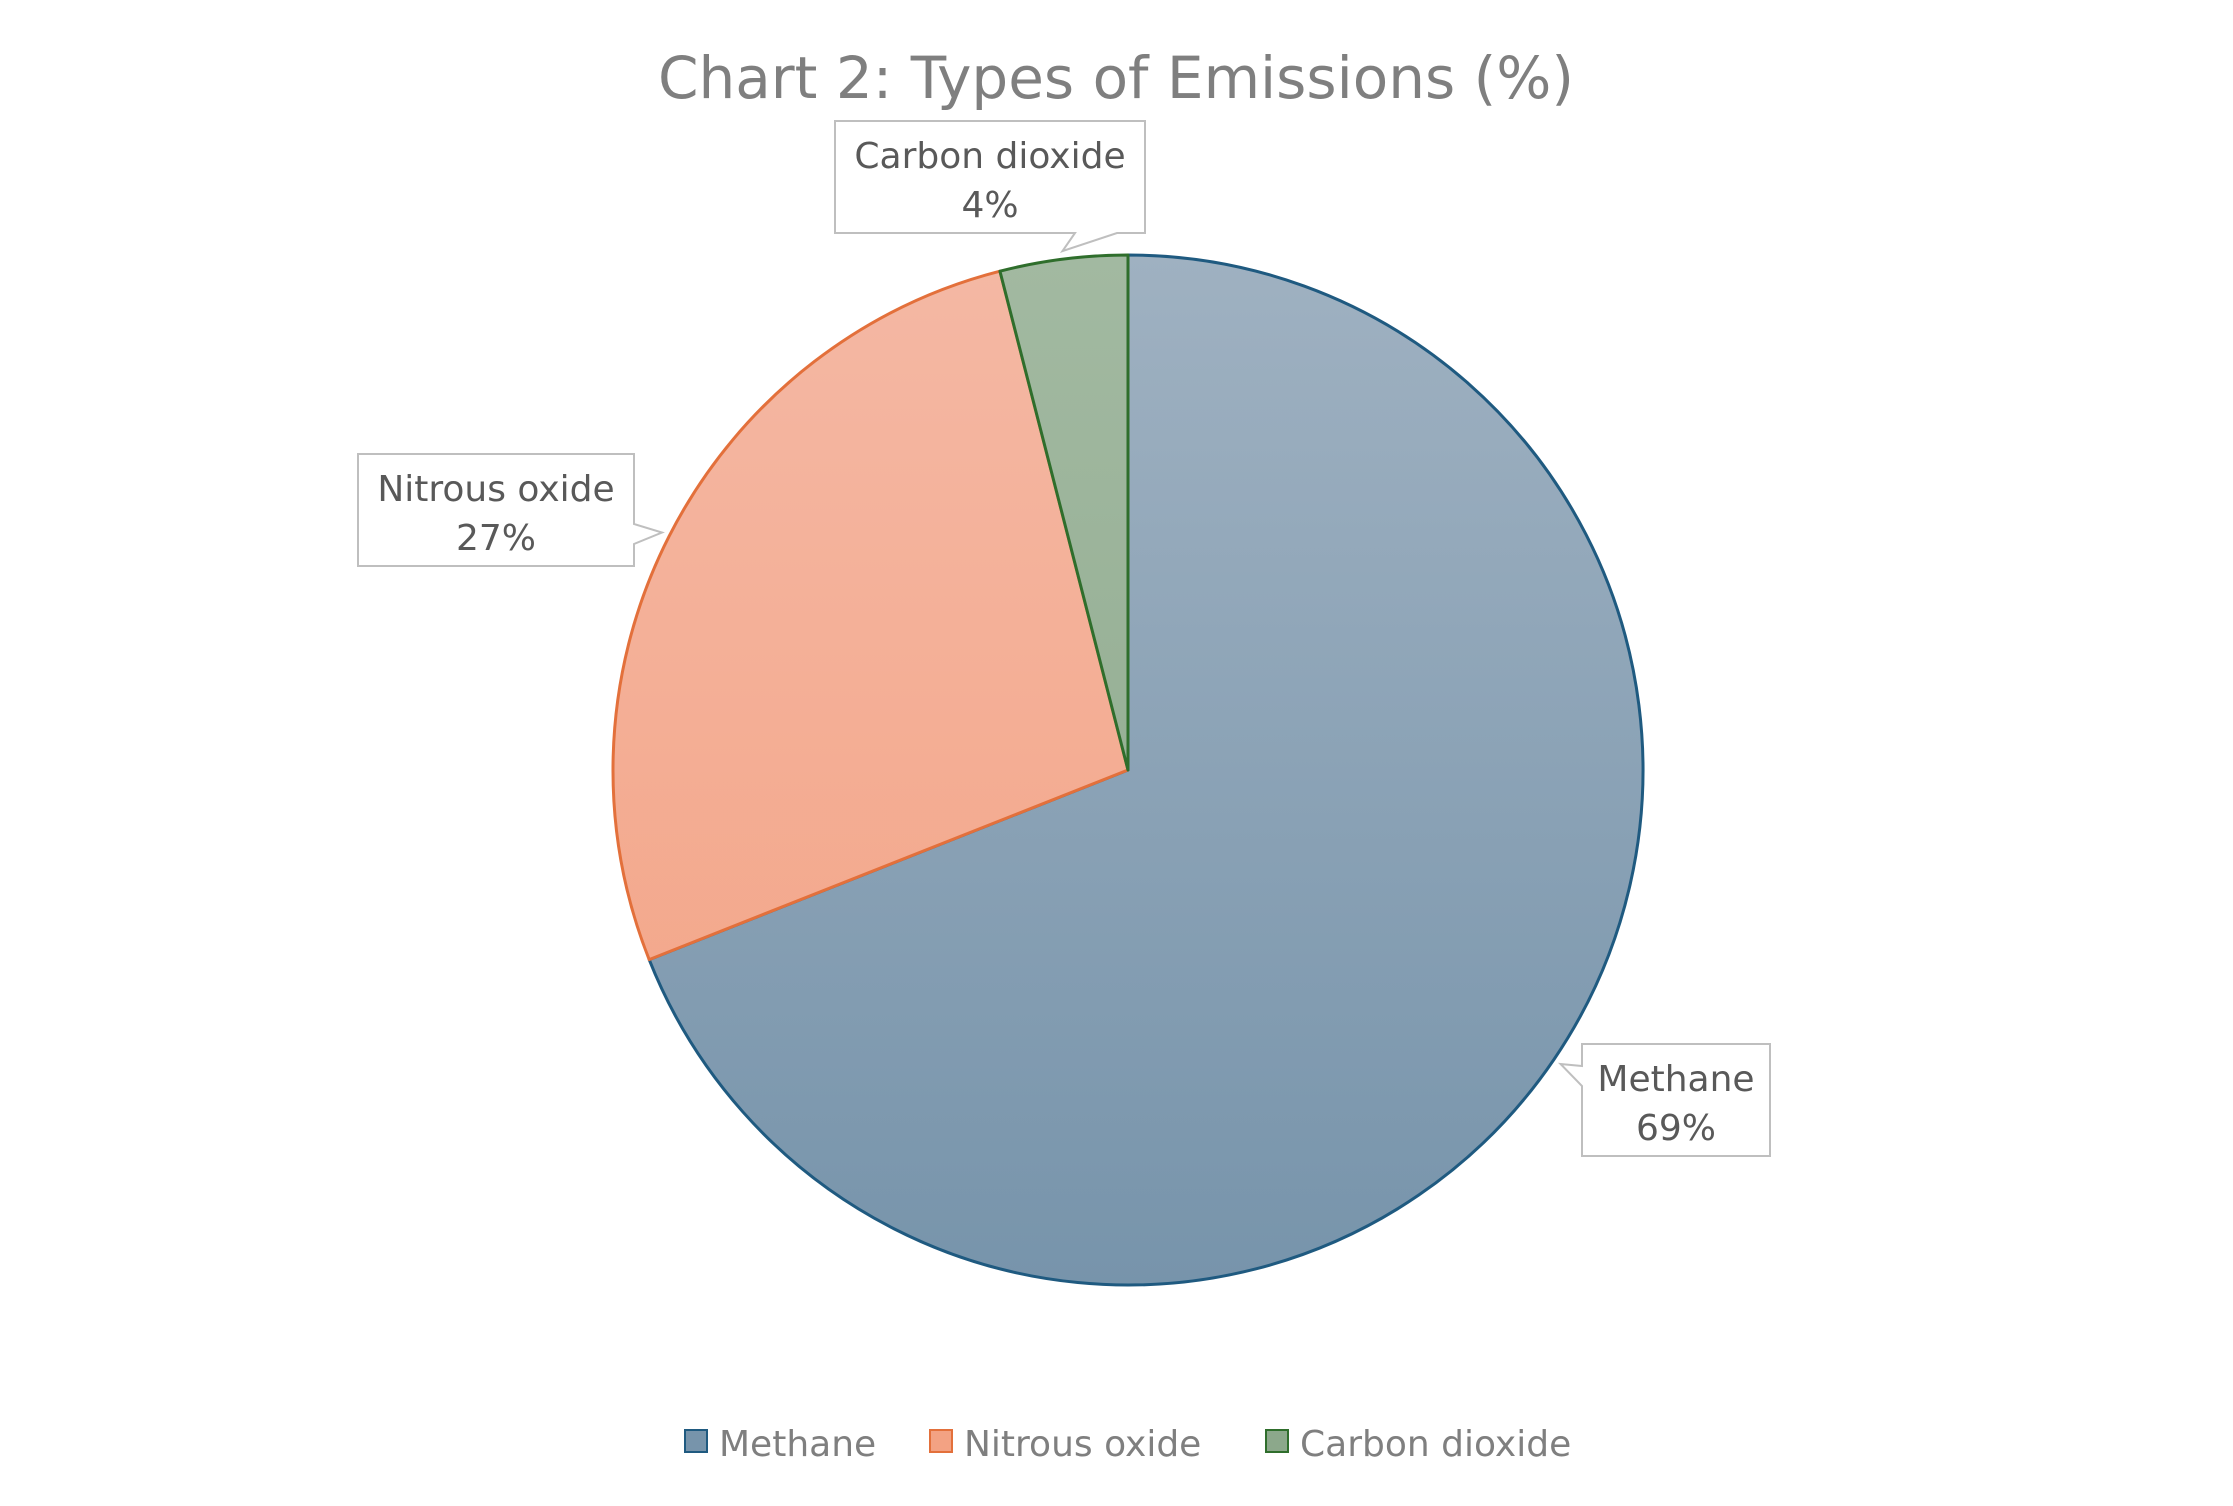  Describe the element at coordinates (1277, 1441) in the screenshot. I see `legend-swatch-fill-carbon-dioxide` at that location.